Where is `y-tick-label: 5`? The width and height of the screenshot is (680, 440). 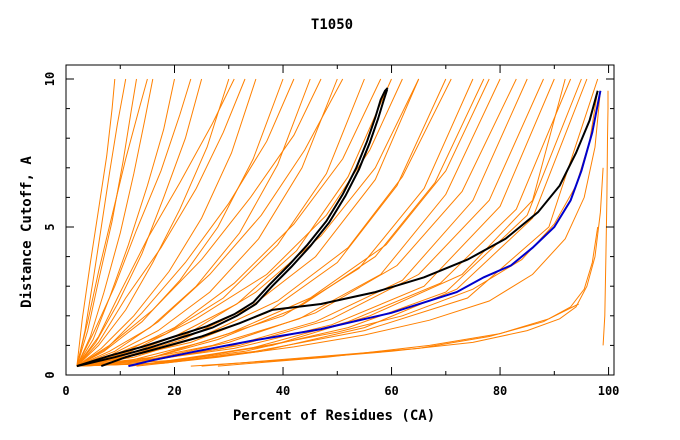 y-tick-label: 5 is located at coordinates (50, 226).